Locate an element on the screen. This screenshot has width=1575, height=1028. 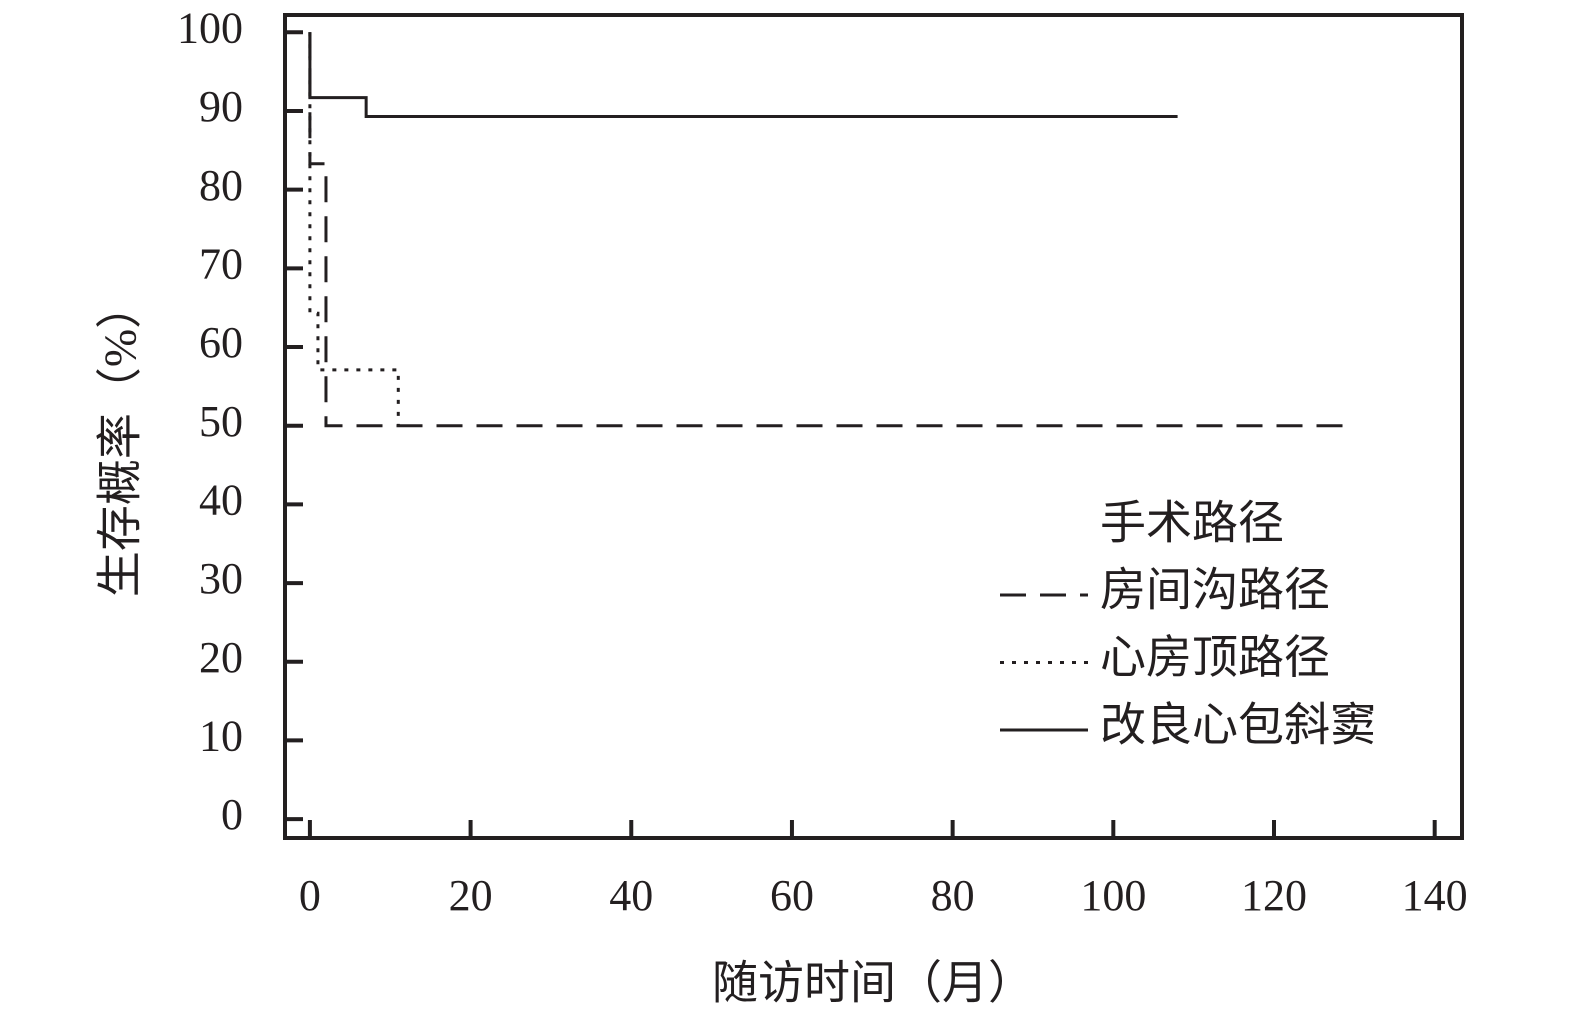
y-tick-label: 0 is located at coordinates (232, 814).